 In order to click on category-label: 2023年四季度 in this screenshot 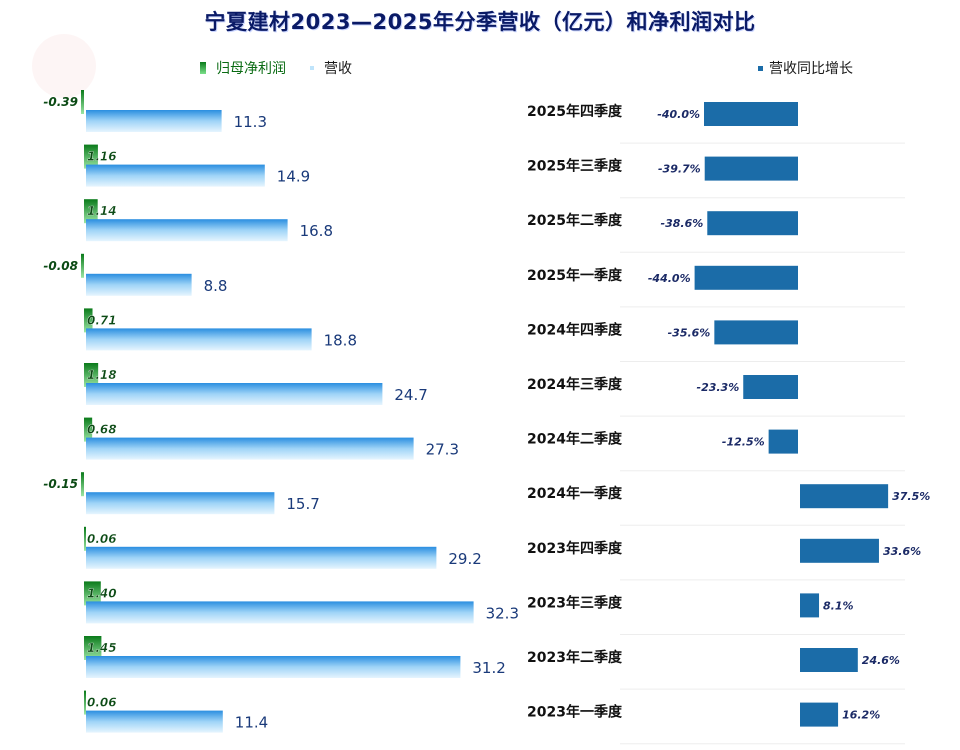, I will do `click(575, 548)`.